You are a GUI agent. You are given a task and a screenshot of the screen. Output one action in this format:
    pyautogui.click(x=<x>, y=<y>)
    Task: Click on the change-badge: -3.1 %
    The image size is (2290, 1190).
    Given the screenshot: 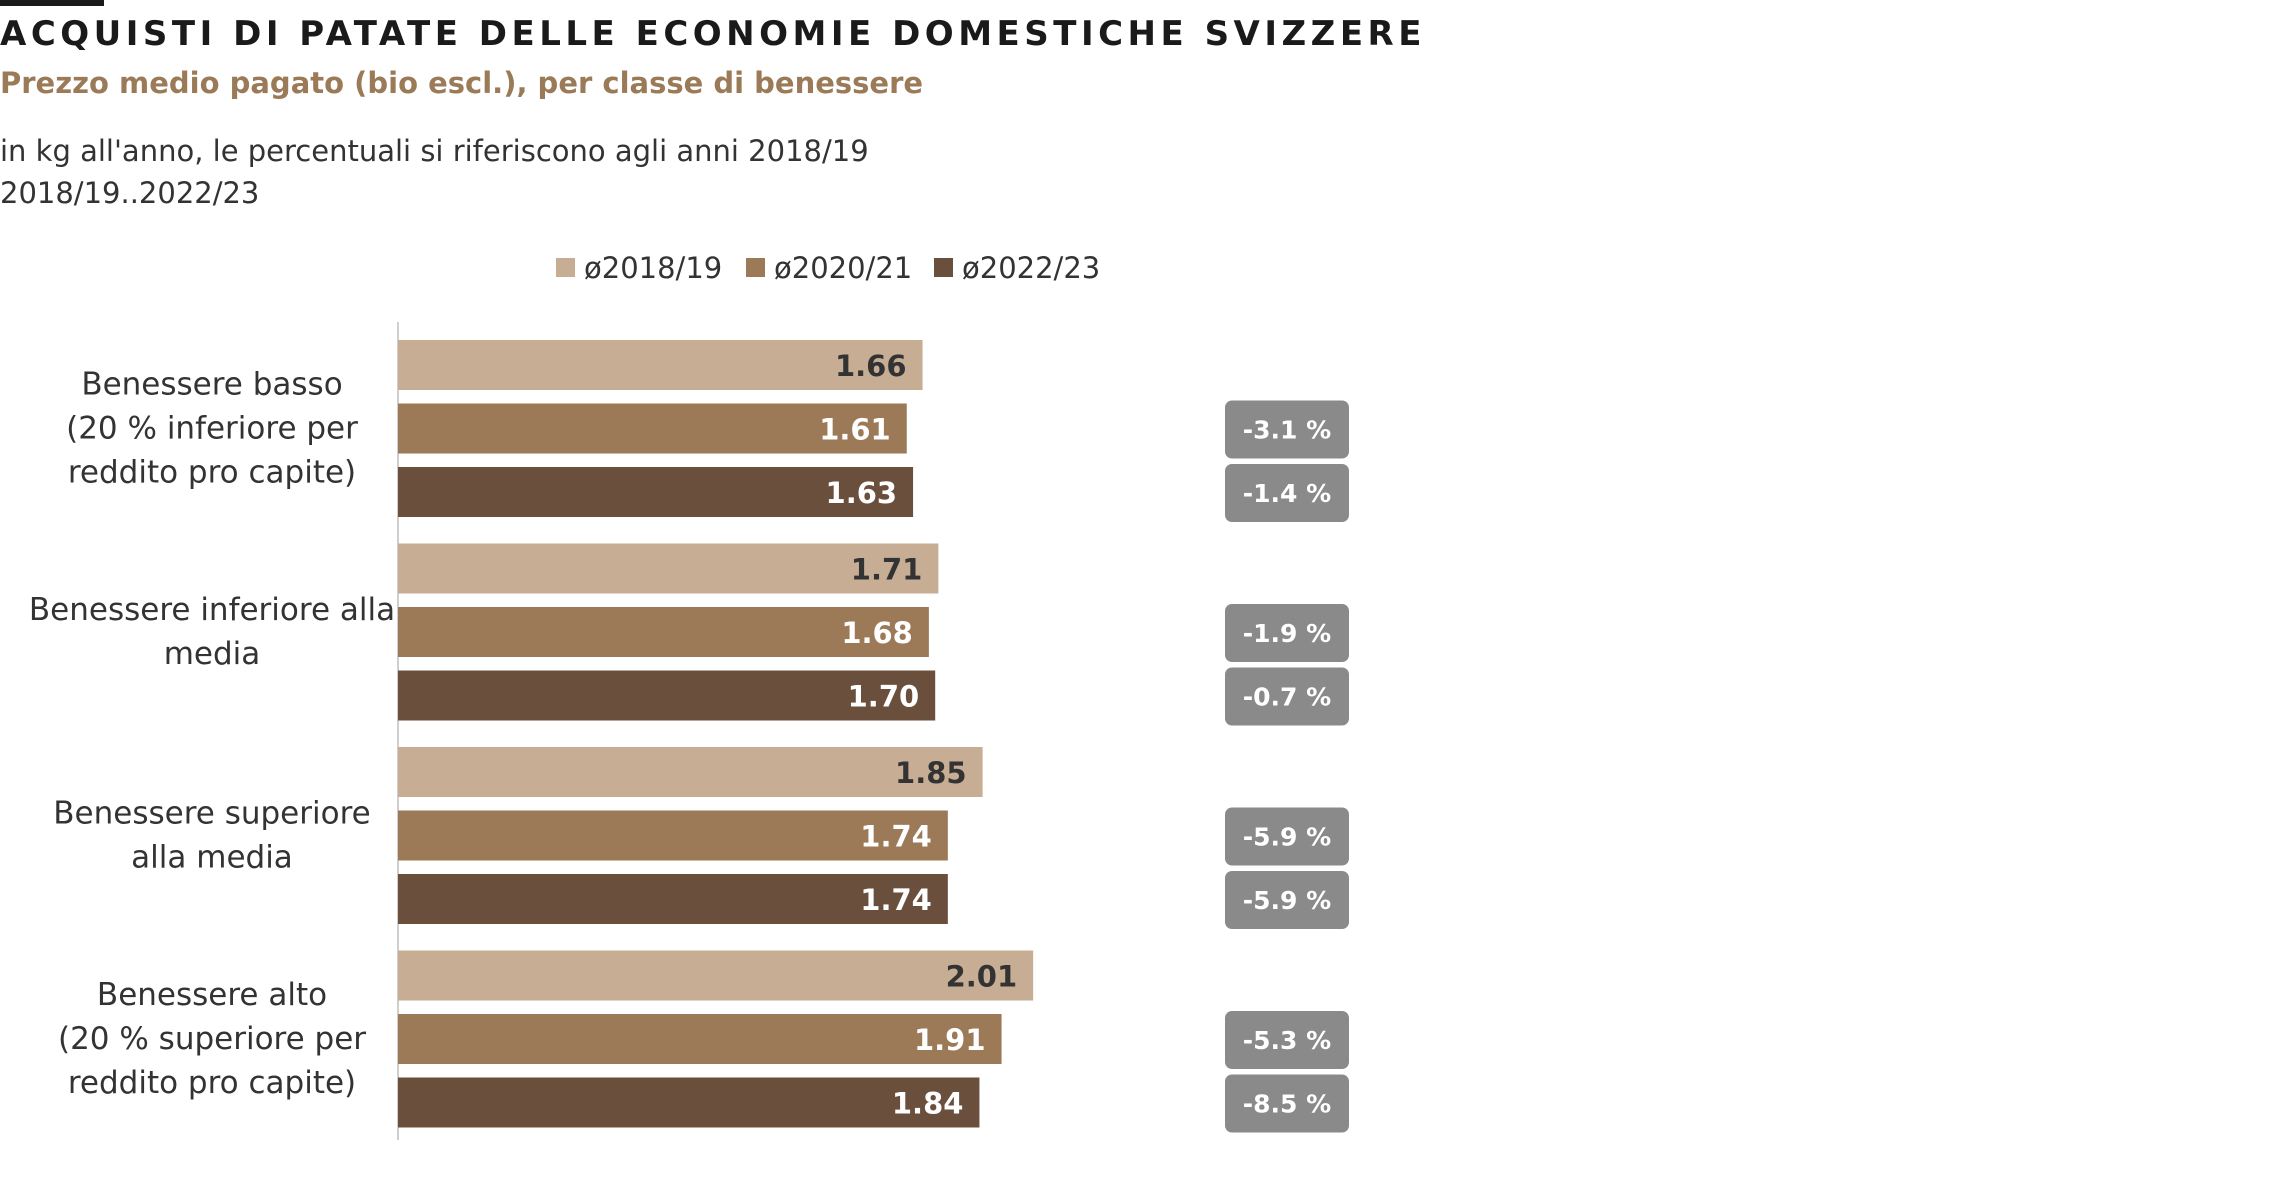 What is the action you would take?
    pyautogui.click(x=1287, y=429)
    